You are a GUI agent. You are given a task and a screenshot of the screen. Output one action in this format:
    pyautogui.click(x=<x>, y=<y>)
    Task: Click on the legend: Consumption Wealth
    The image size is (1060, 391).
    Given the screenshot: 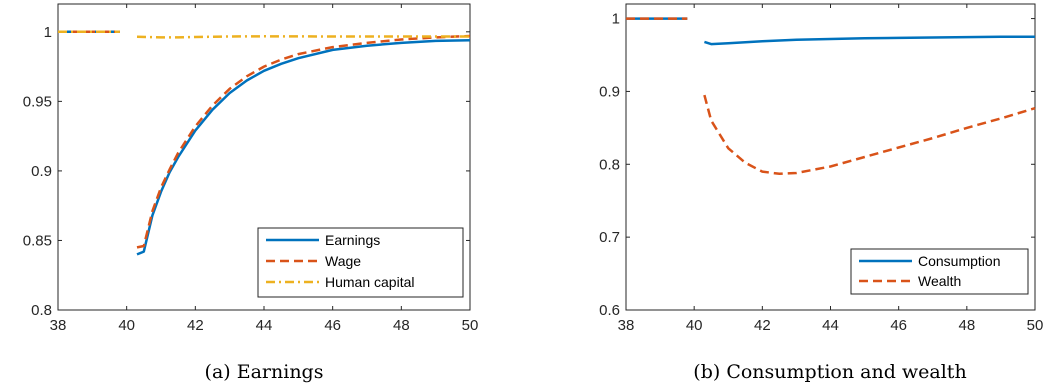 What is the action you would take?
    pyautogui.click(x=939, y=271)
    